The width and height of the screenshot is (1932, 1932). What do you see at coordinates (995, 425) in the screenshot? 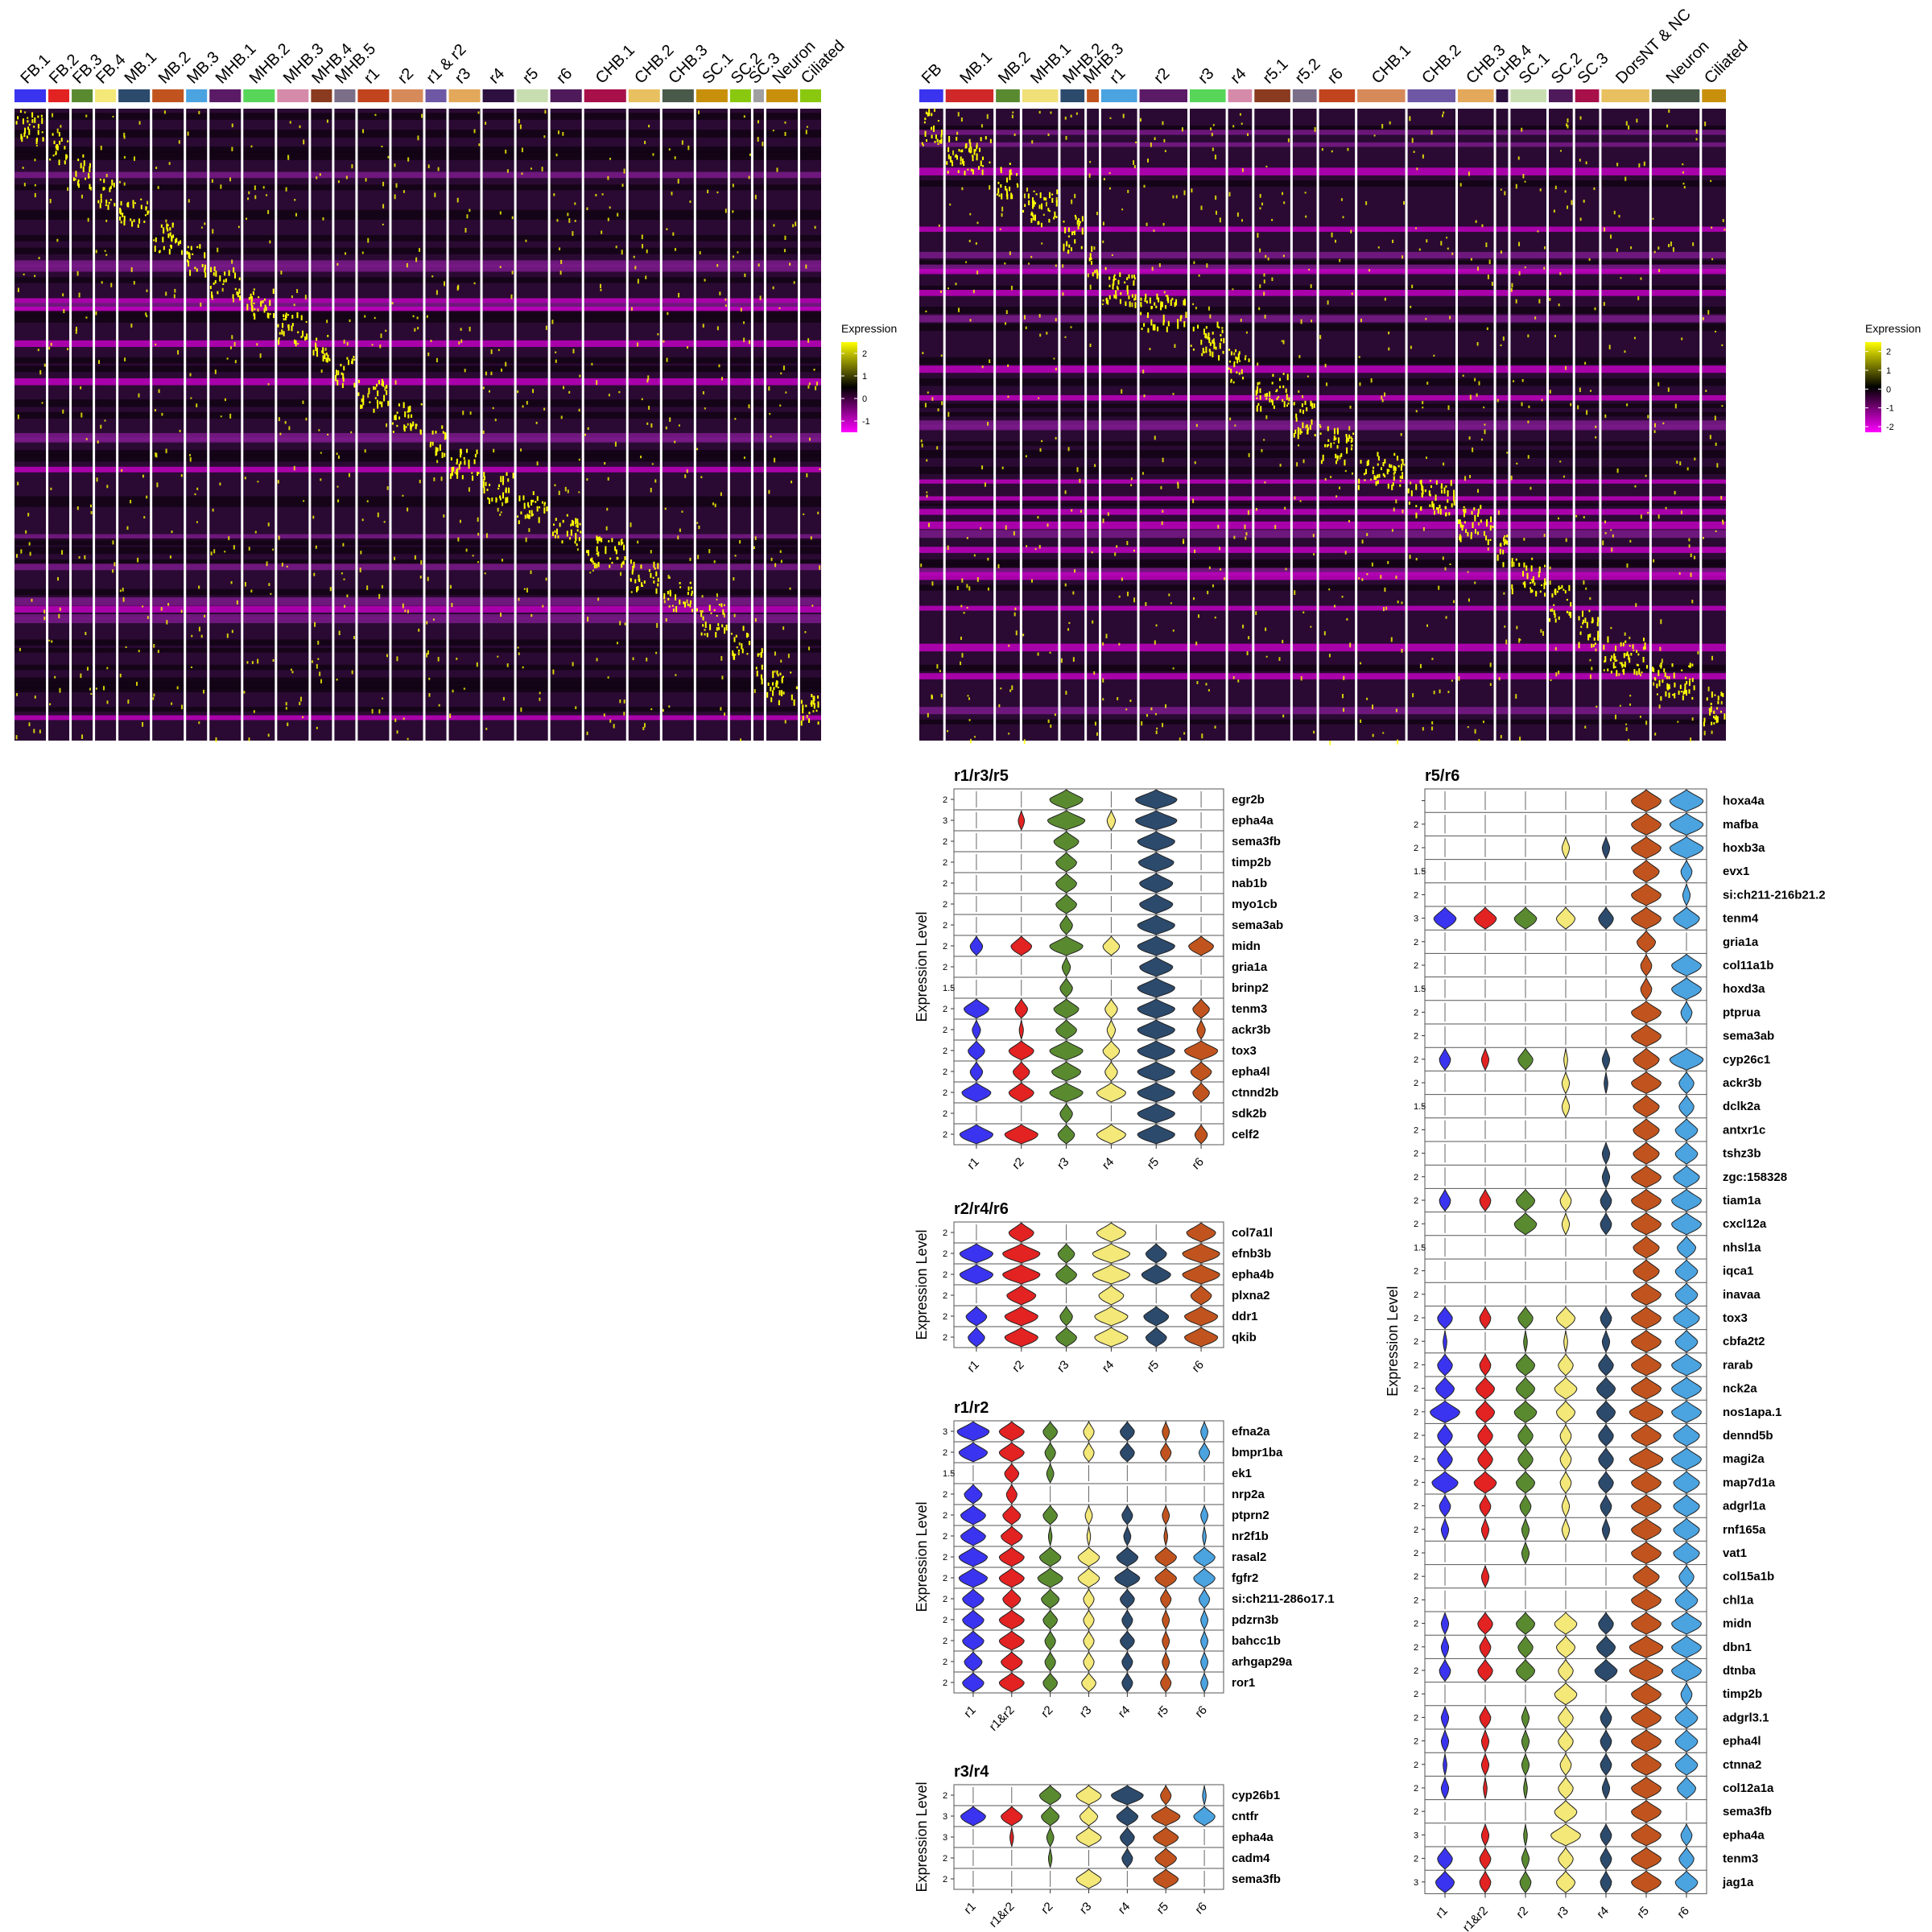
I see `cluster-separator` at bounding box center [995, 425].